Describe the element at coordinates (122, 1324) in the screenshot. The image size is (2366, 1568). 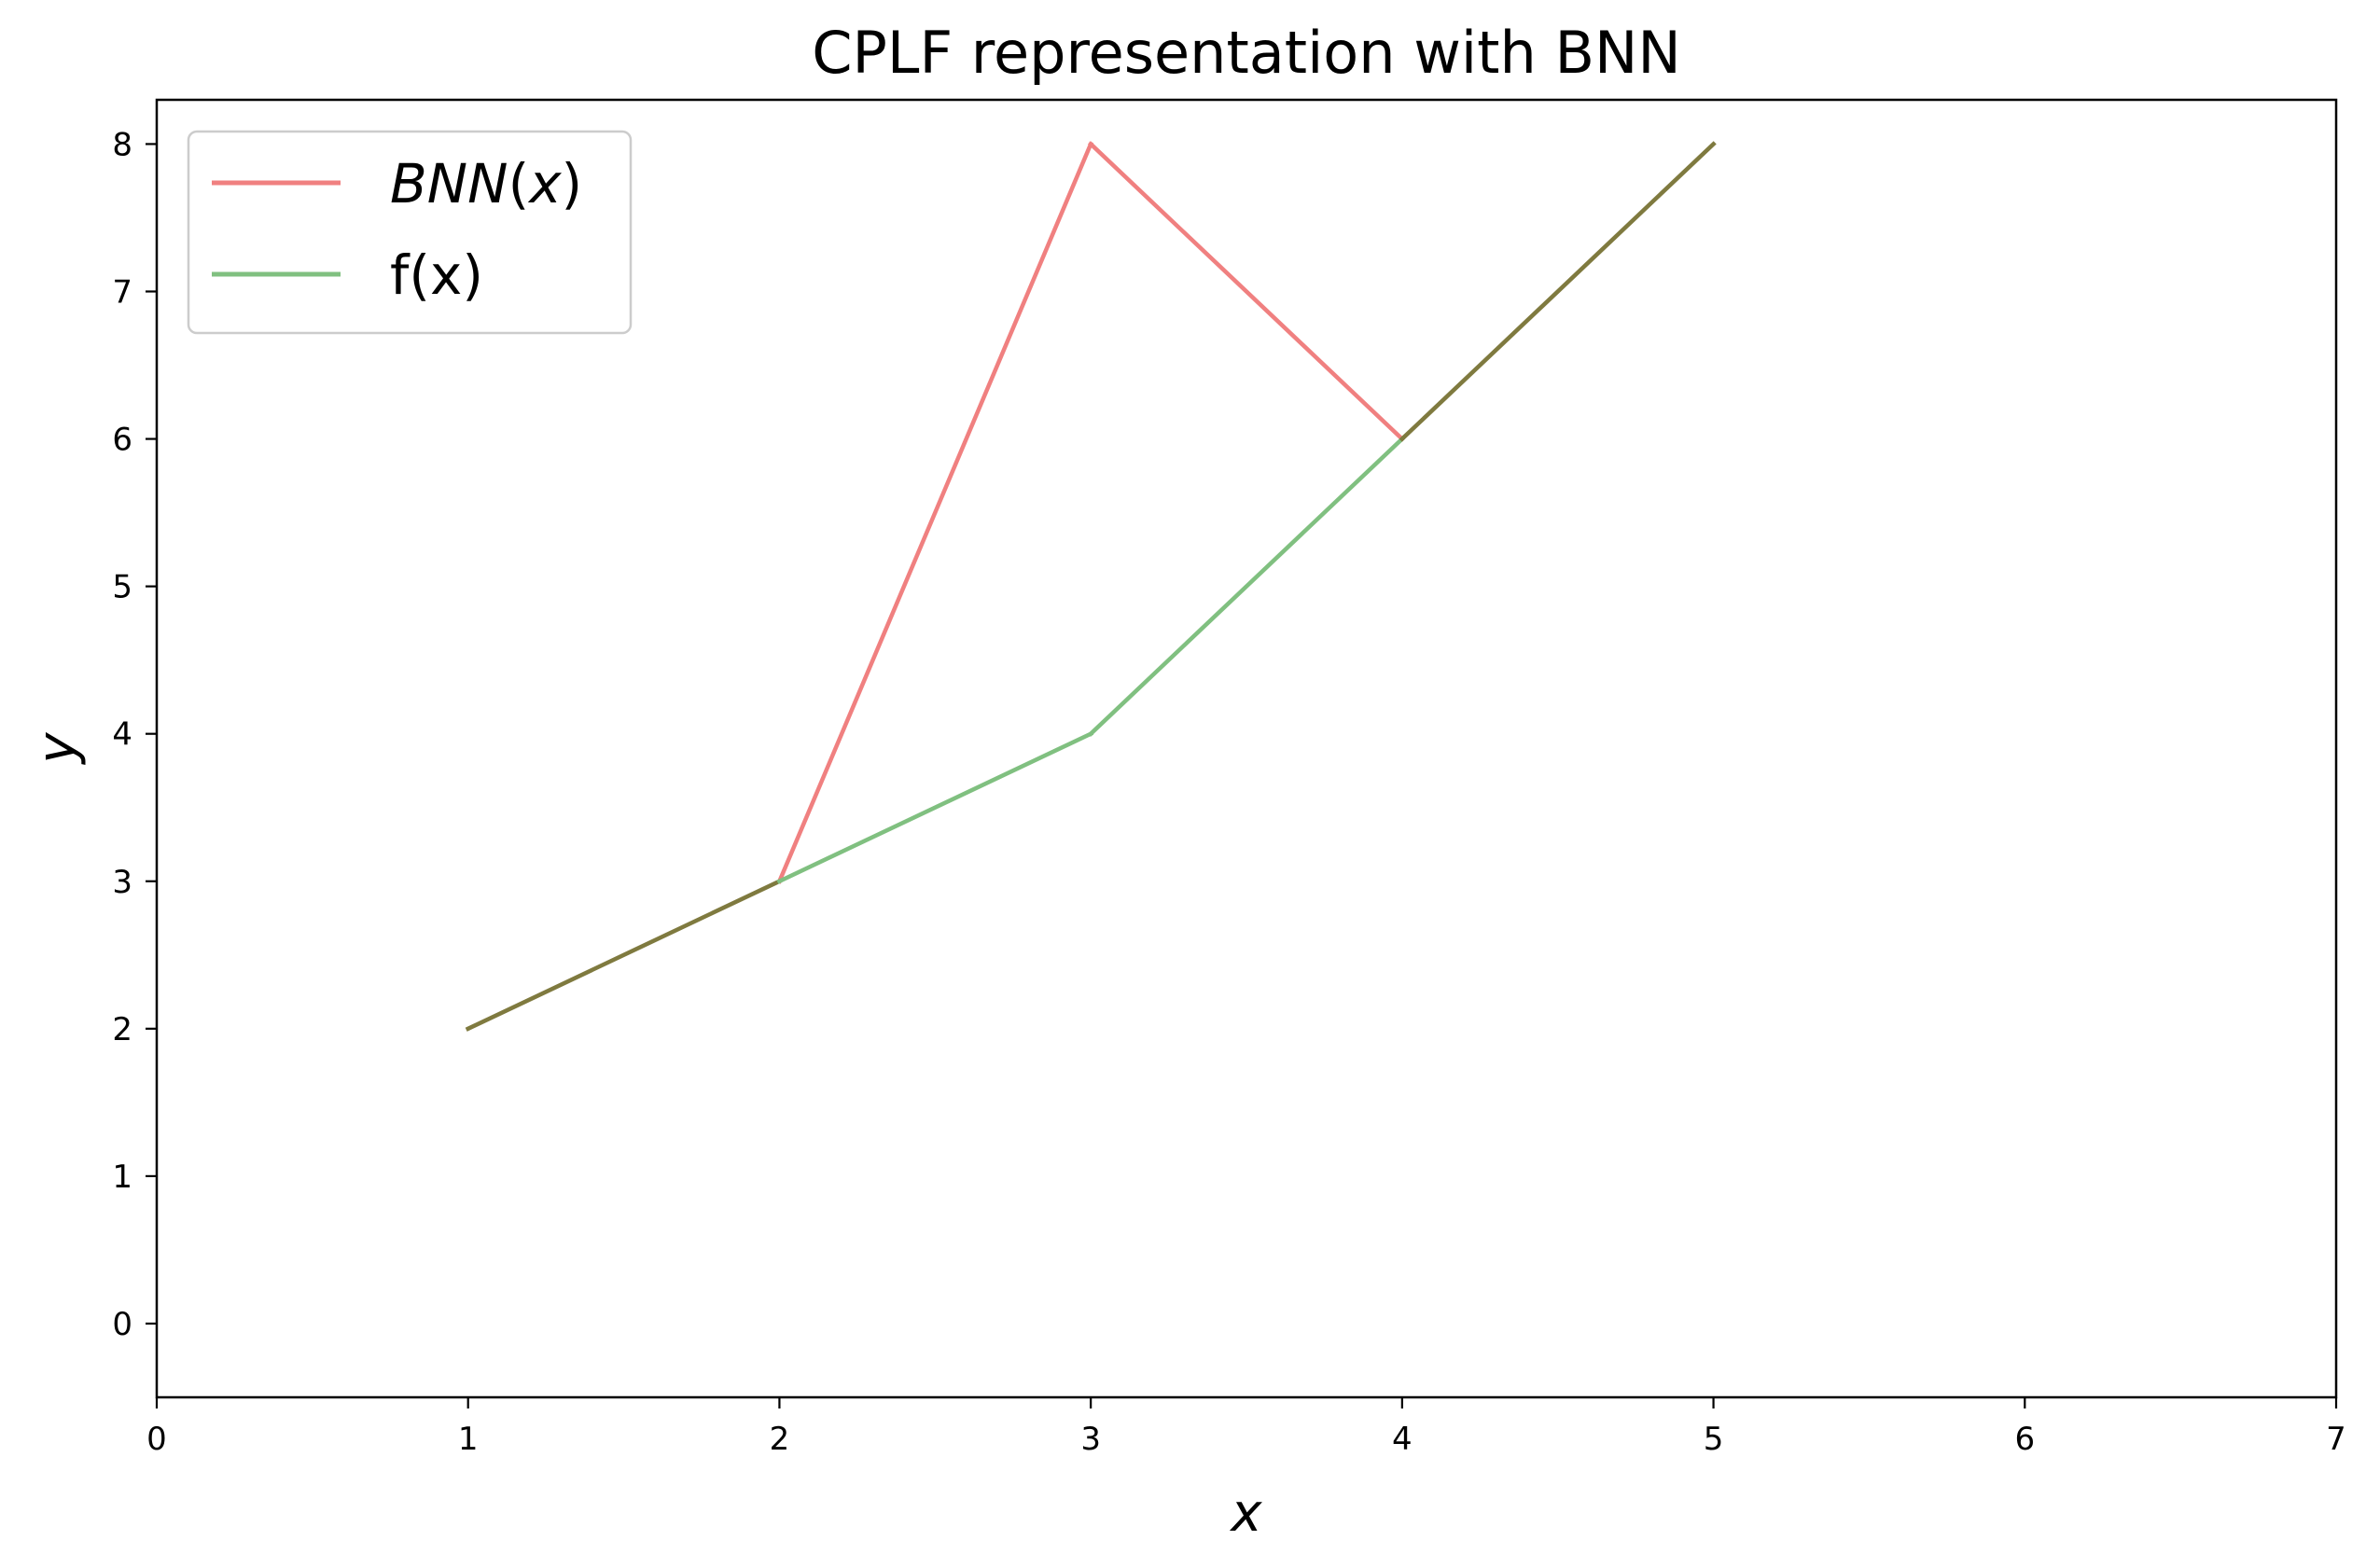
I see `y-tick-label: 0` at that location.